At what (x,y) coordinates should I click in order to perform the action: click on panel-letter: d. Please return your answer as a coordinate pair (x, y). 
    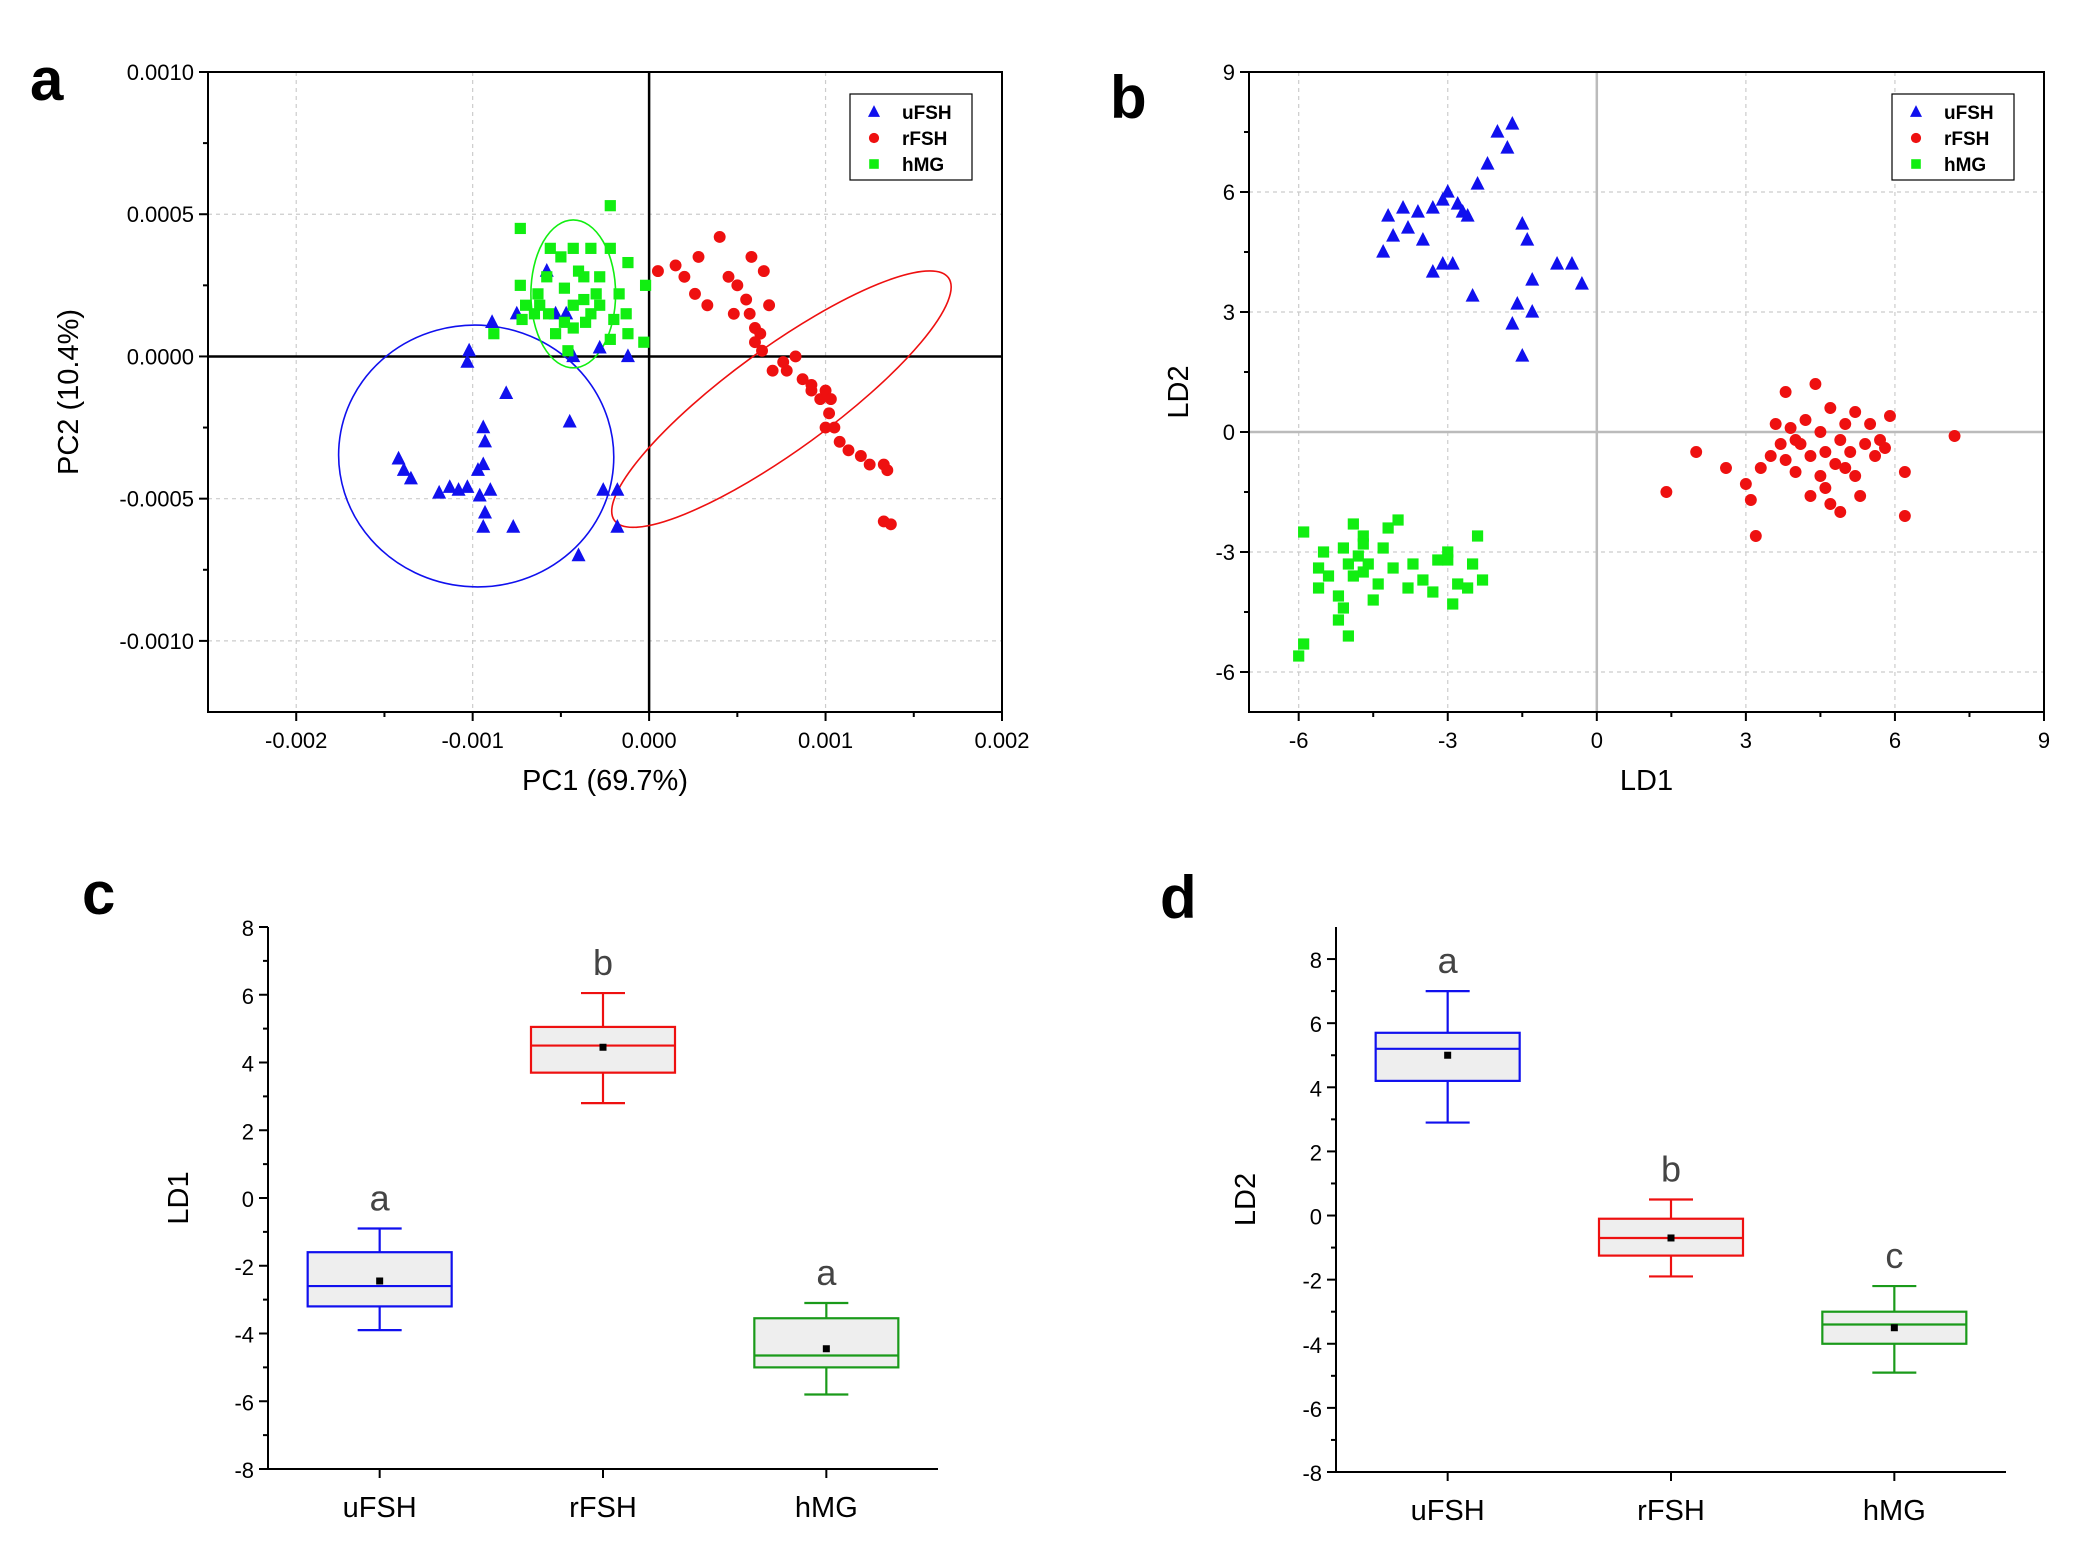
    Looking at the image, I should click on (1178, 897).